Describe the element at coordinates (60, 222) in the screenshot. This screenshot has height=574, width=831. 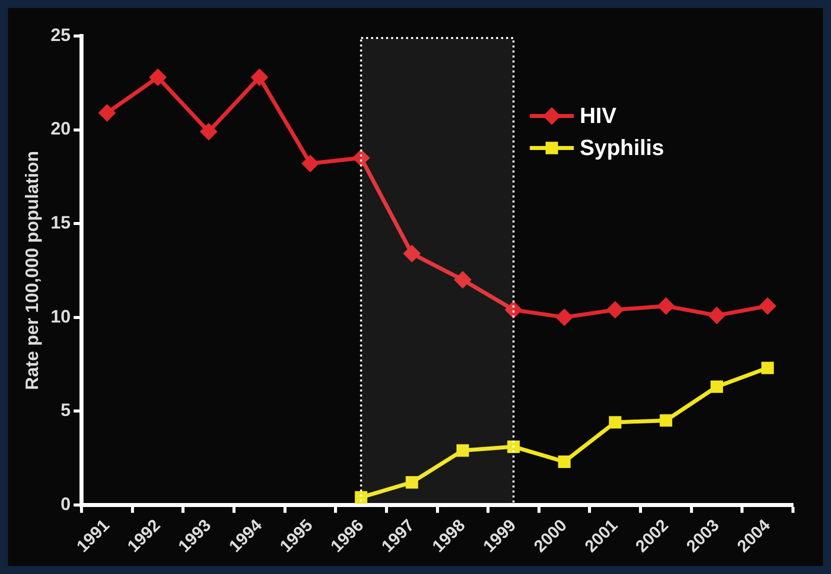
I see `y-tick-label: 15` at that location.